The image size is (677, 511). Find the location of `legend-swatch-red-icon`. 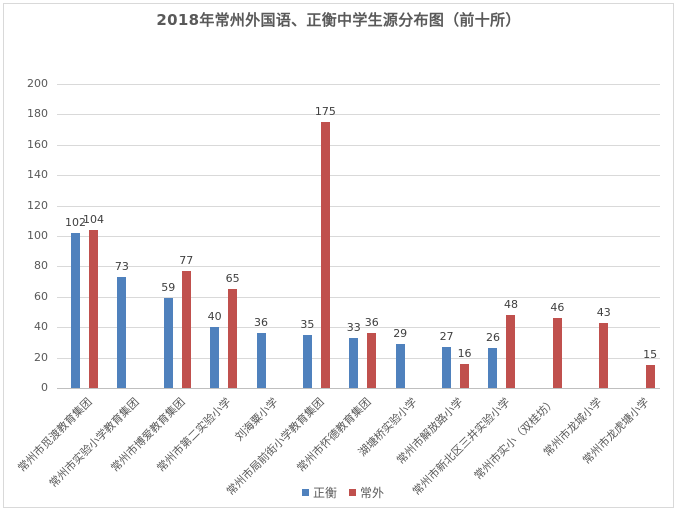

legend-swatch-red-icon is located at coordinates (353, 492).